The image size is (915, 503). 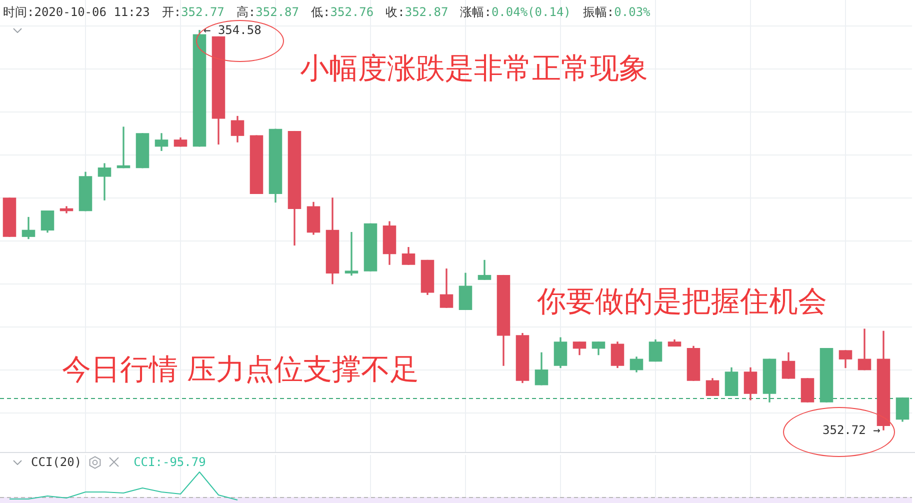 I want to click on chart-title: CCI(20), so click(x=56, y=462).